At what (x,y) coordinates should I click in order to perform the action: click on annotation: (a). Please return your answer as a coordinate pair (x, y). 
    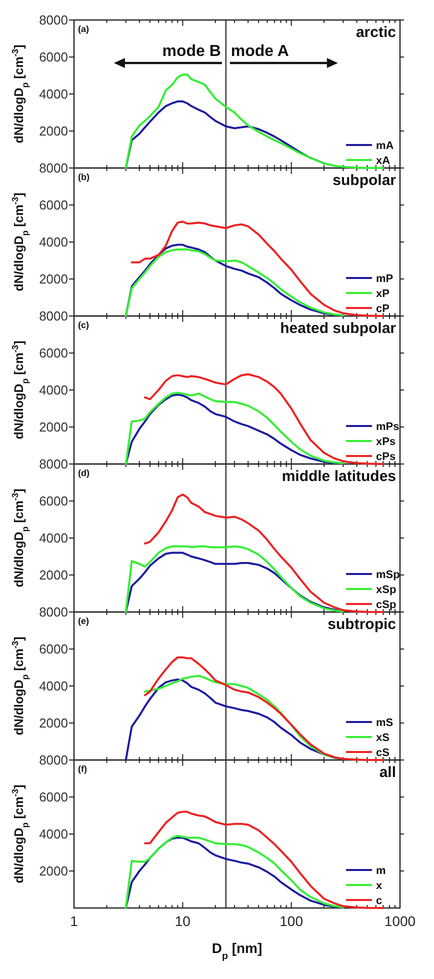
    Looking at the image, I should click on (83, 29).